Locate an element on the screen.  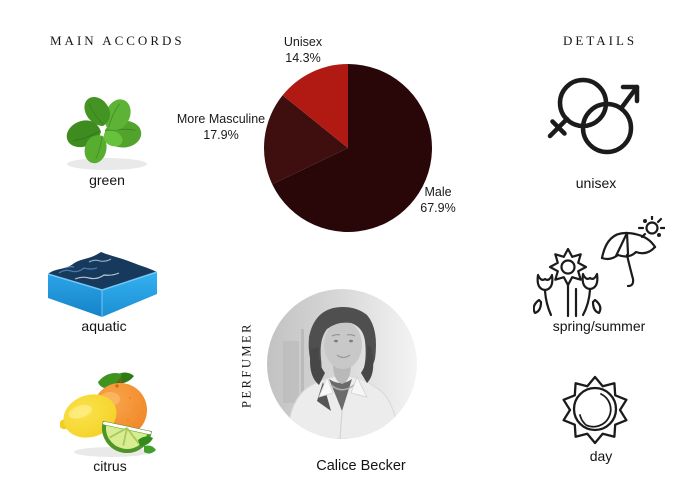
citrus-fruits-image is located at coordinates (108, 414).